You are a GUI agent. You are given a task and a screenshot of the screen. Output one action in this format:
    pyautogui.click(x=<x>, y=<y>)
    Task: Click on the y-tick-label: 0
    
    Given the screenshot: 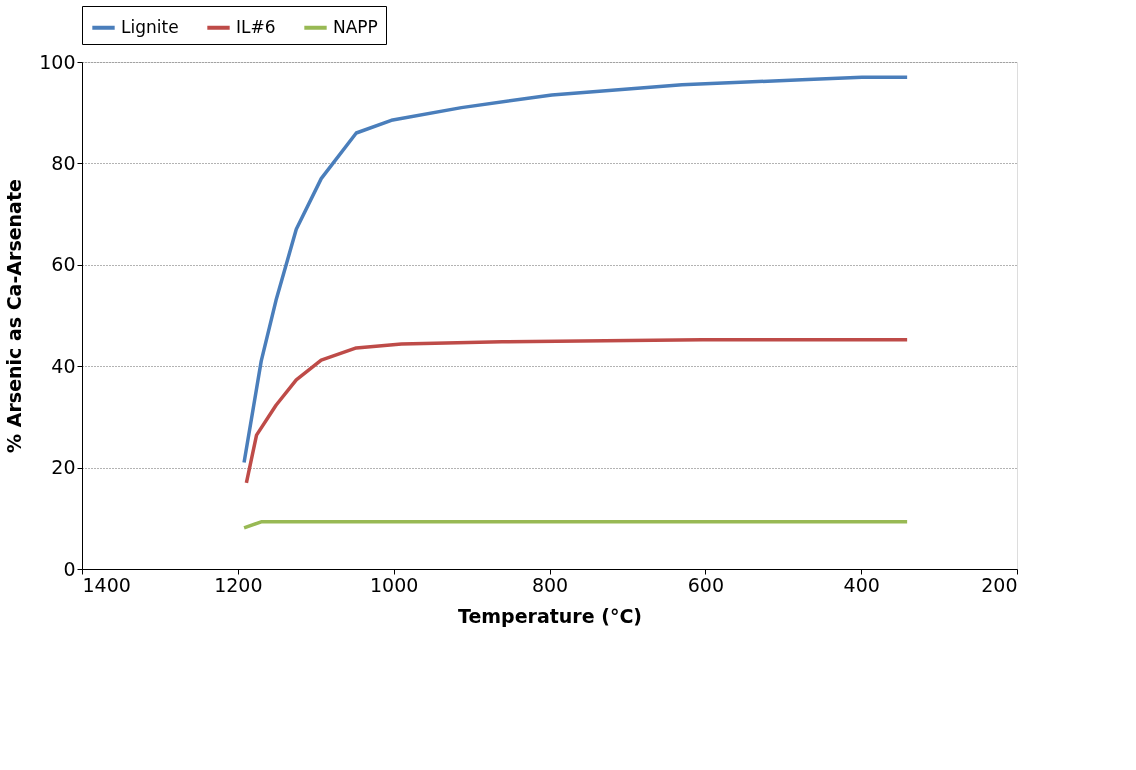 What is the action you would take?
    pyautogui.click(x=69, y=568)
    